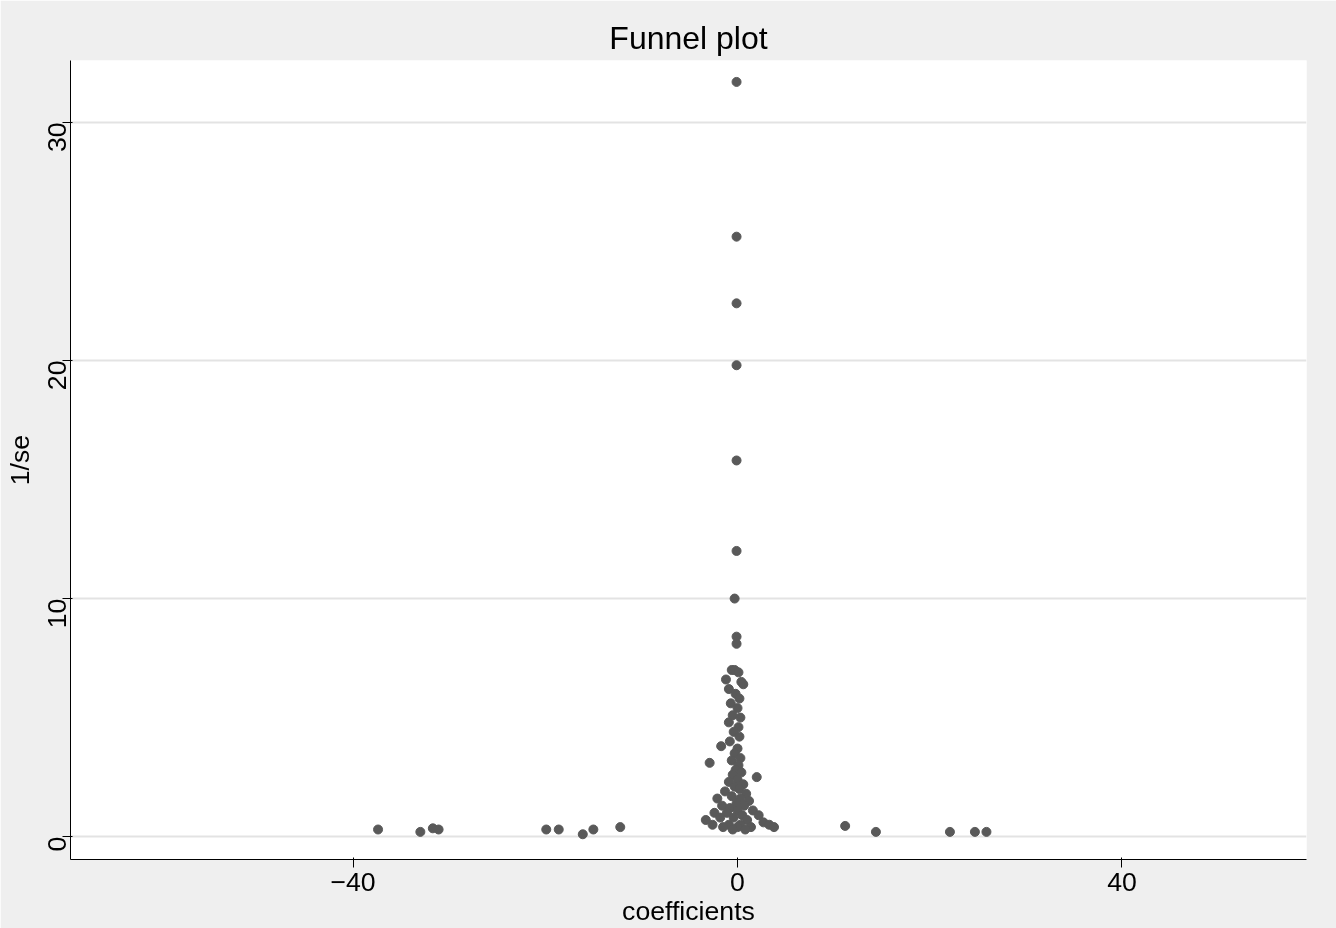  Describe the element at coordinates (57, 844) in the screenshot. I see `y-tick-label: 0` at that location.